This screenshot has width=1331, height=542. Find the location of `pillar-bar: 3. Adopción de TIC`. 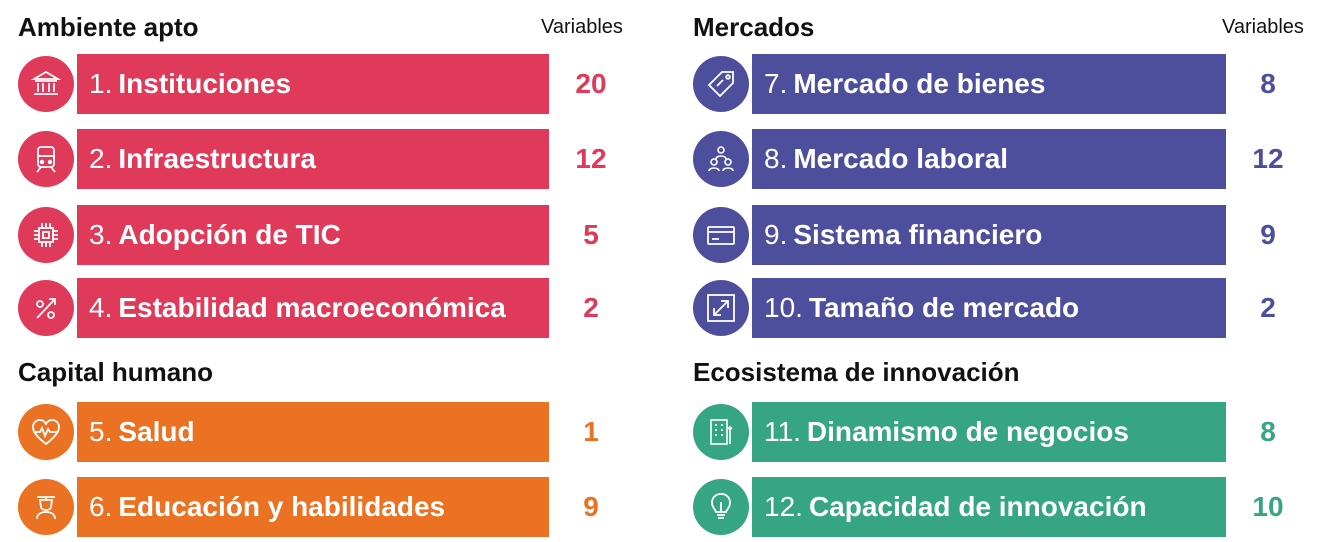

pillar-bar: 3. Adopción de TIC is located at coordinates (313, 235).